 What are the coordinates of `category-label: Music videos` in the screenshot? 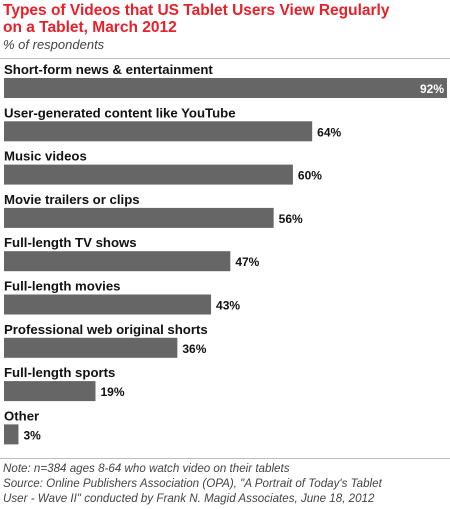 It's located at (45, 156).